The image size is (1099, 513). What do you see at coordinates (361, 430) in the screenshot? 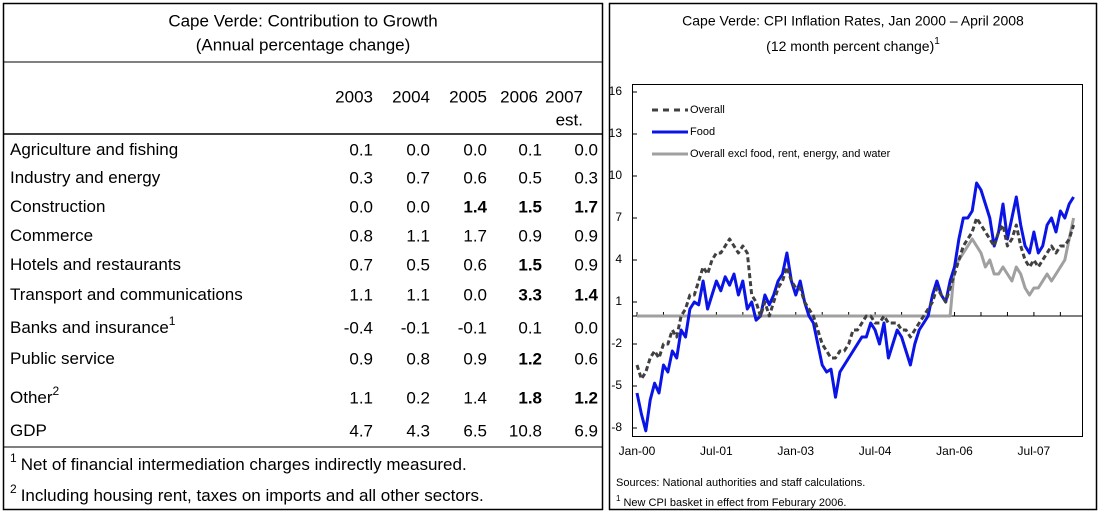
I see `cell: 4.7` at bounding box center [361, 430].